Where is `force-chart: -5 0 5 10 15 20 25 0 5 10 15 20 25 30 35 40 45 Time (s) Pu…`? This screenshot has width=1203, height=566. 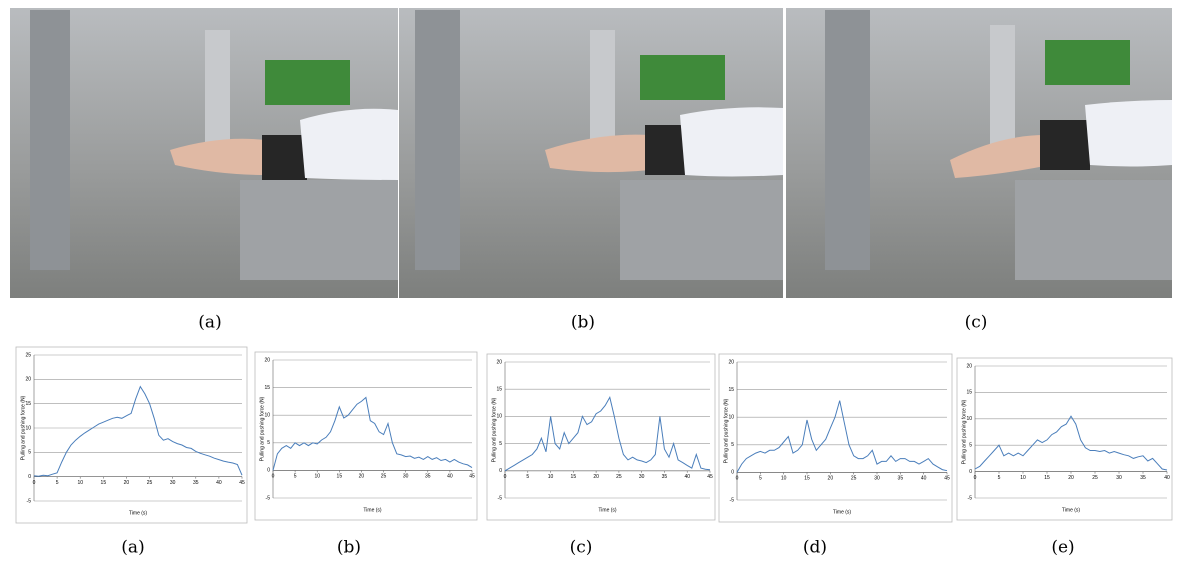 force-chart: -5 0 5 10 15 20 25 0 5 10 15 20 25 30 35 40 45 Time (s) Pu… is located at coordinates (131, 435).